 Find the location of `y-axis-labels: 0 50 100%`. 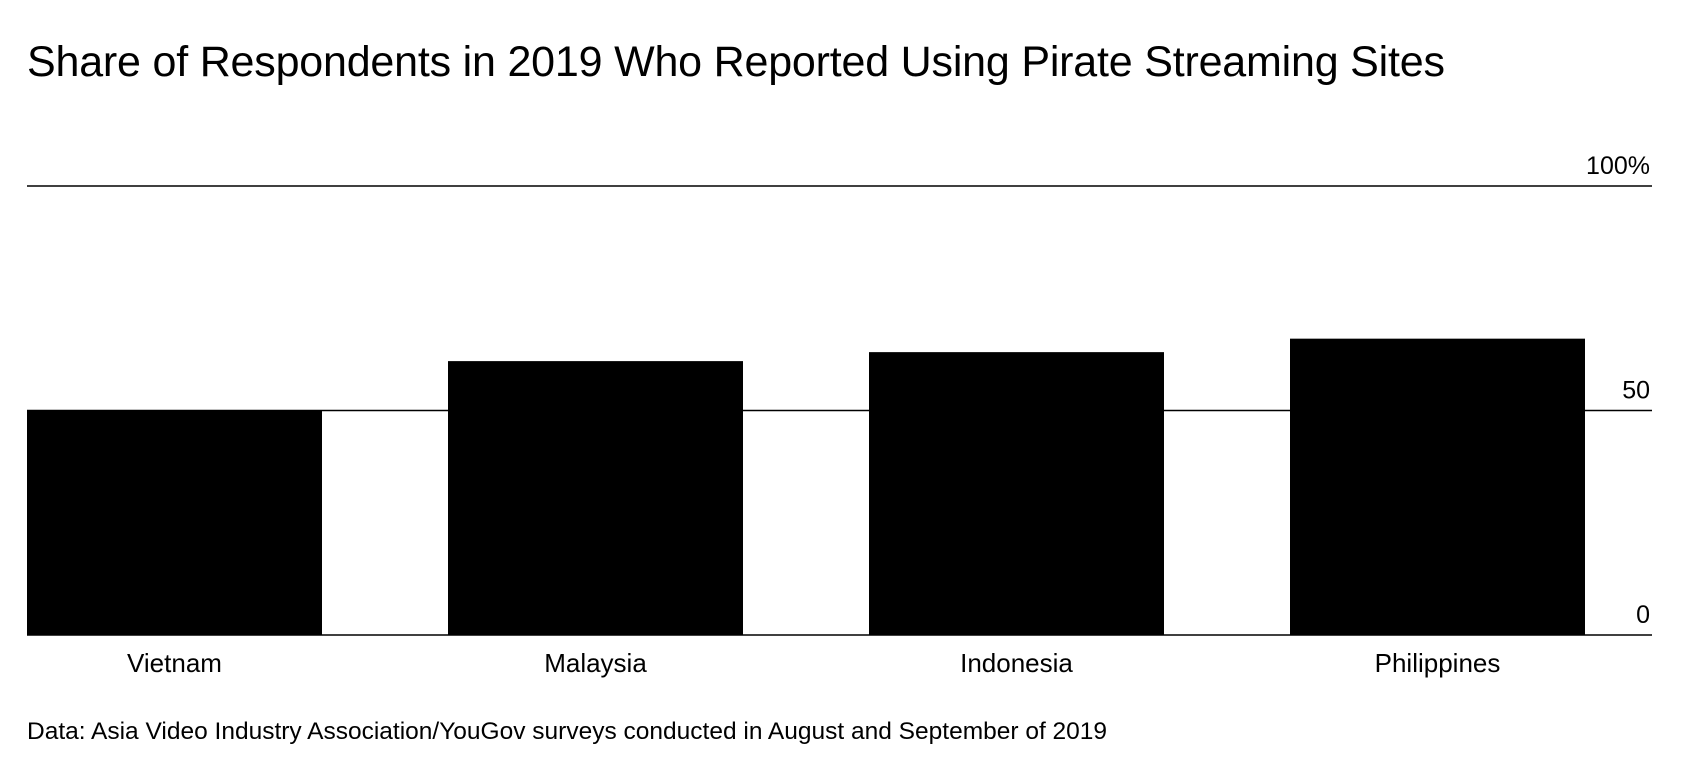

y-axis-labels: 0 50 100% is located at coordinates (1618, 390).